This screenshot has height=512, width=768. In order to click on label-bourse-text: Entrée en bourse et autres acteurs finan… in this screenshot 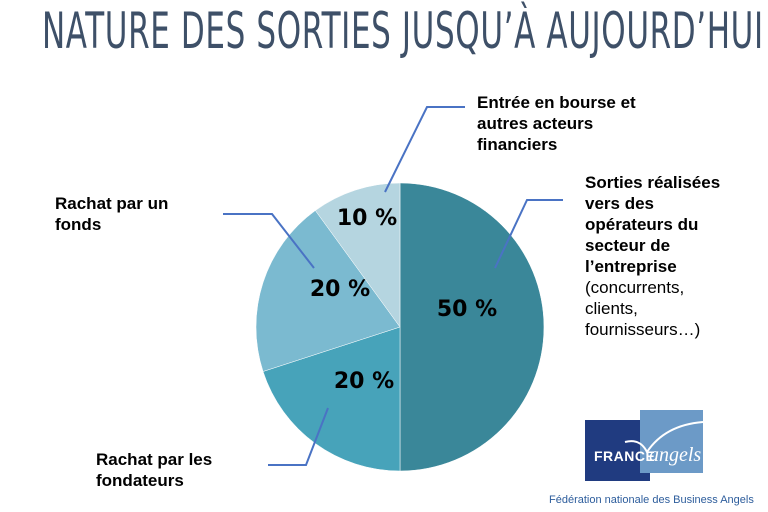, I will do `click(556, 123)`.